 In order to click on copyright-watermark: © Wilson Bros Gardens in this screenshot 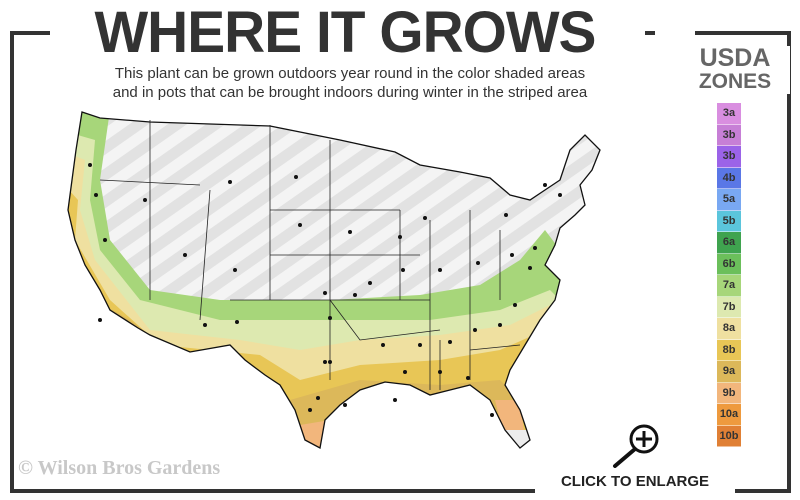, I will do `click(119, 468)`.